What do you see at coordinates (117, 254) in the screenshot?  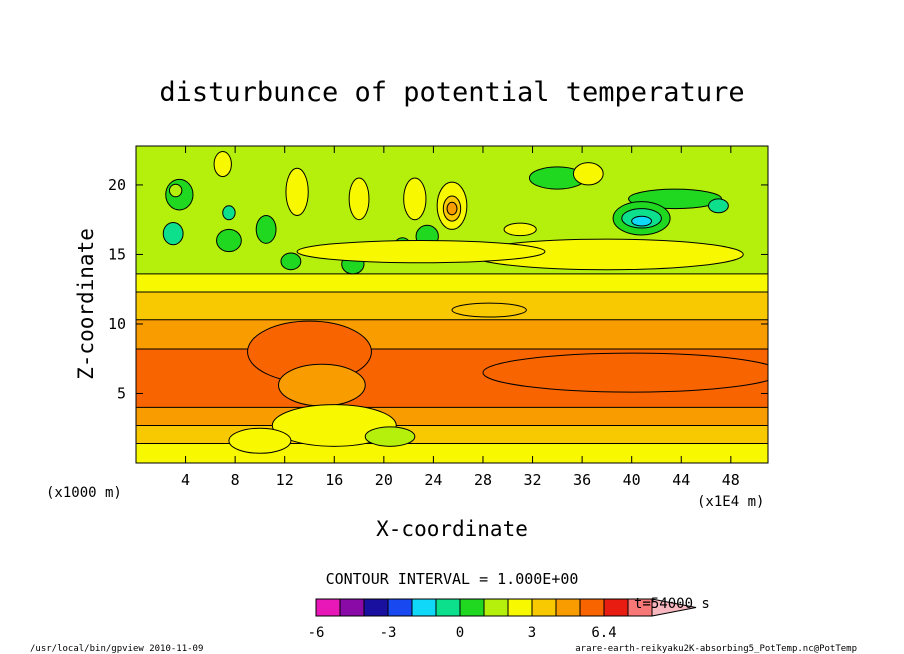 I see `y-tick-label: 15` at bounding box center [117, 254].